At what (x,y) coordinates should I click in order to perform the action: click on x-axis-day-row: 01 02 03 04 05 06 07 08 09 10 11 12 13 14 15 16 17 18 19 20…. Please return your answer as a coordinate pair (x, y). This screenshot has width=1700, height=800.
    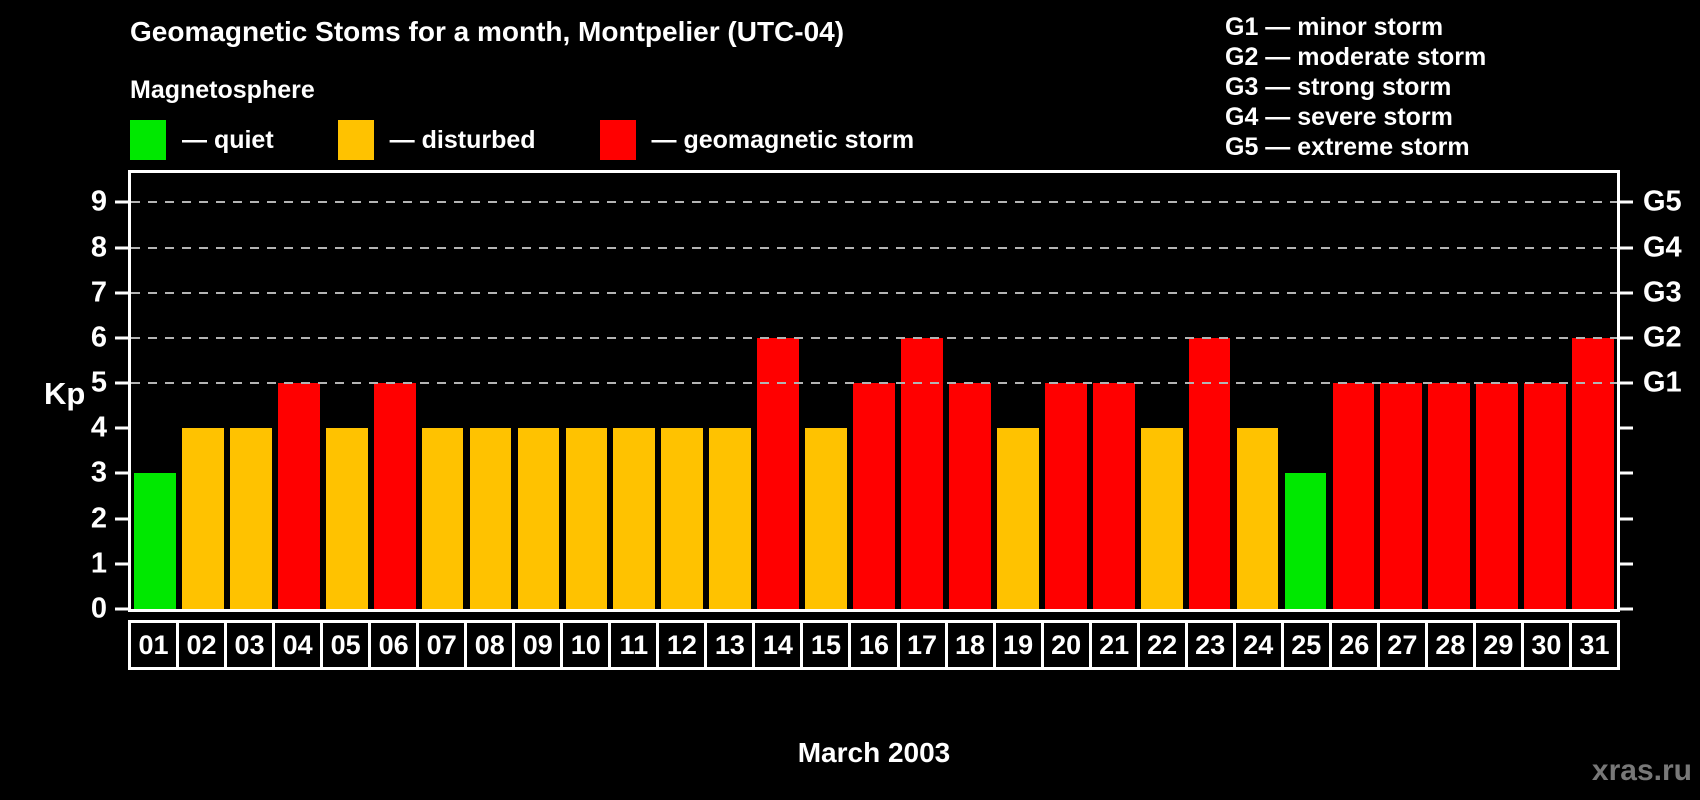
    Looking at the image, I should click on (874, 645).